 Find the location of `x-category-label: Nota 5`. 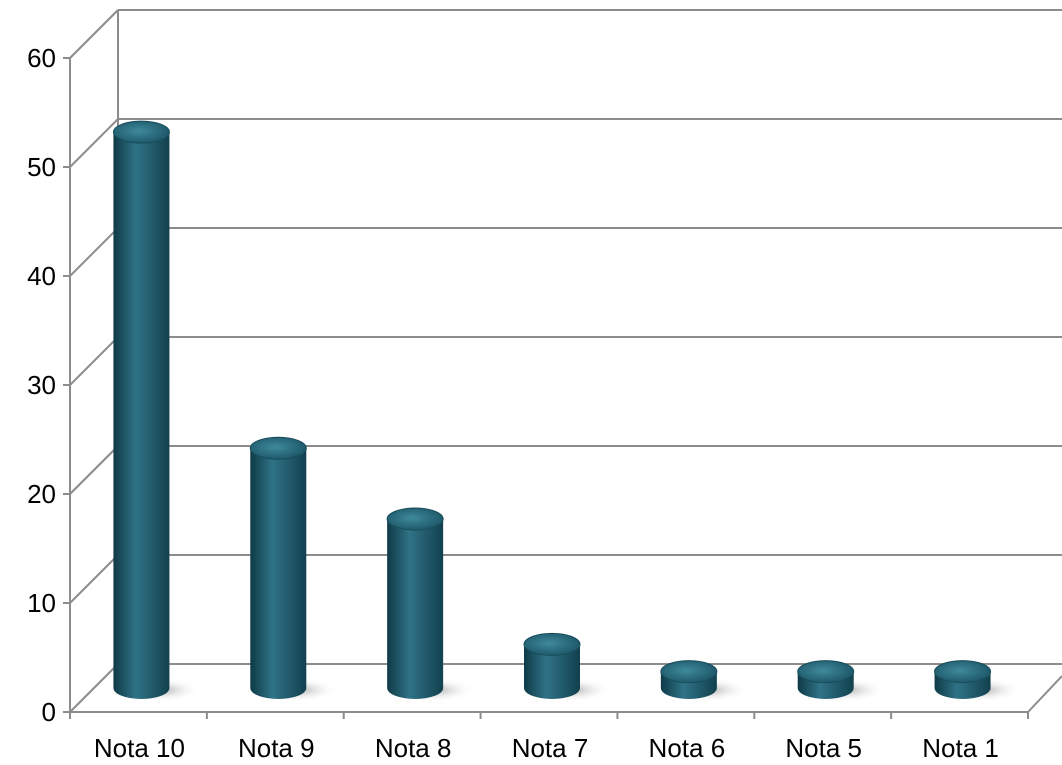

x-category-label: Nota 5 is located at coordinates (823, 748).